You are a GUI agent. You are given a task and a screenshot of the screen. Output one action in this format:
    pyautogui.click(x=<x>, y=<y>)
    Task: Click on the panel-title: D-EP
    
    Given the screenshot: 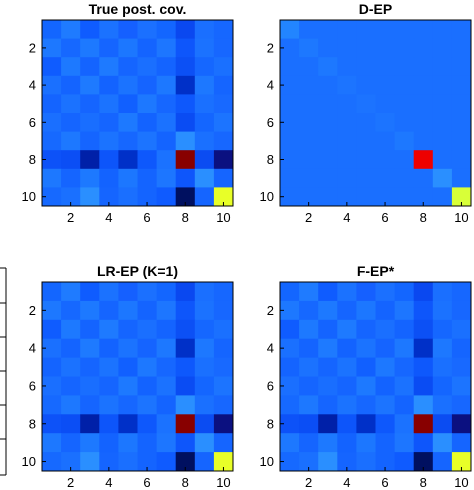 What is the action you would take?
    pyautogui.click(x=375, y=9)
    